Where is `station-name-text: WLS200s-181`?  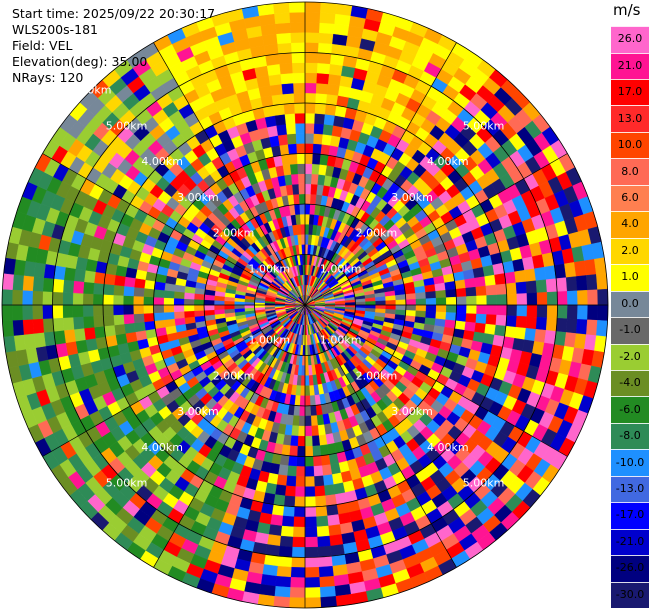 station-name-text: WLS200s-181 is located at coordinates (55, 29).